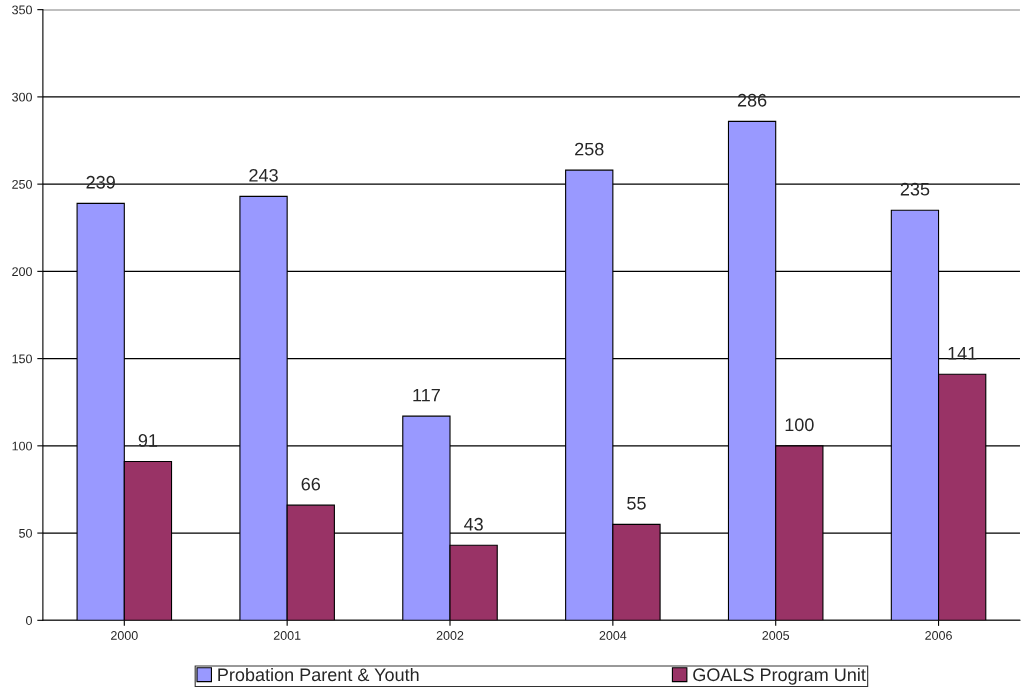 The image size is (1021, 690). What do you see at coordinates (22, 359) in the screenshot?
I see `y-tick-label: 150` at bounding box center [22, 359].